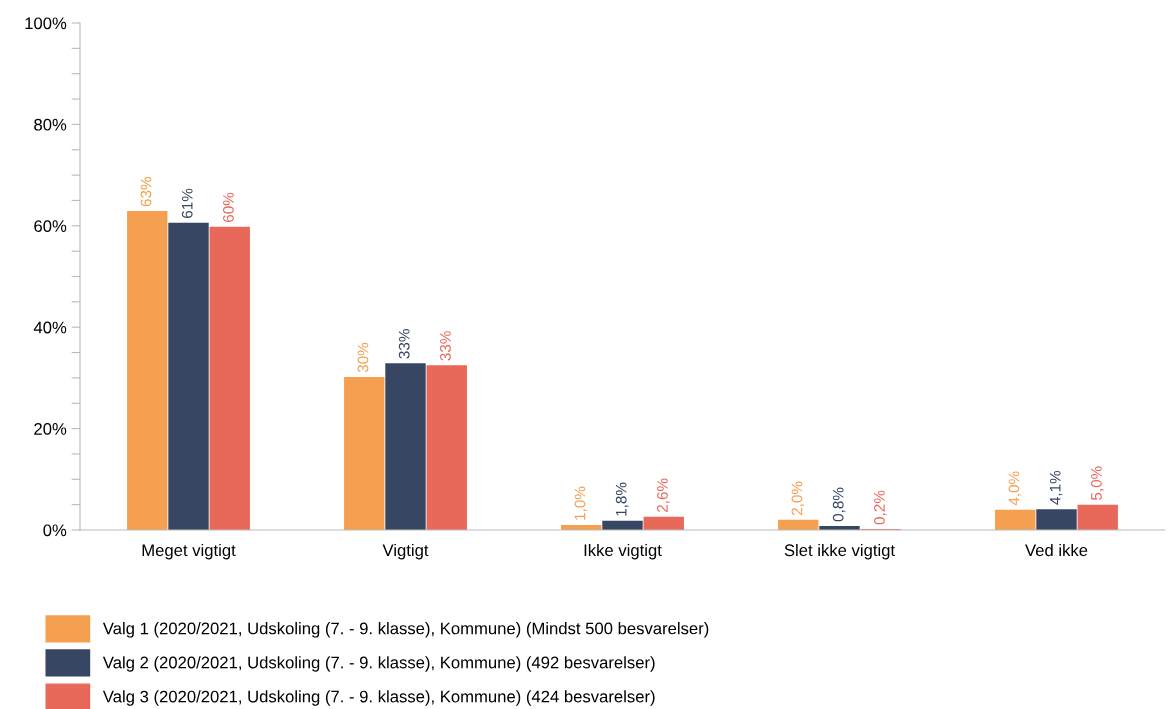  What do you see at coordinates (189, 551) in the screenshot?
I see `x-tick-label: Meget vigtigt` at bounding box center [189, 551].